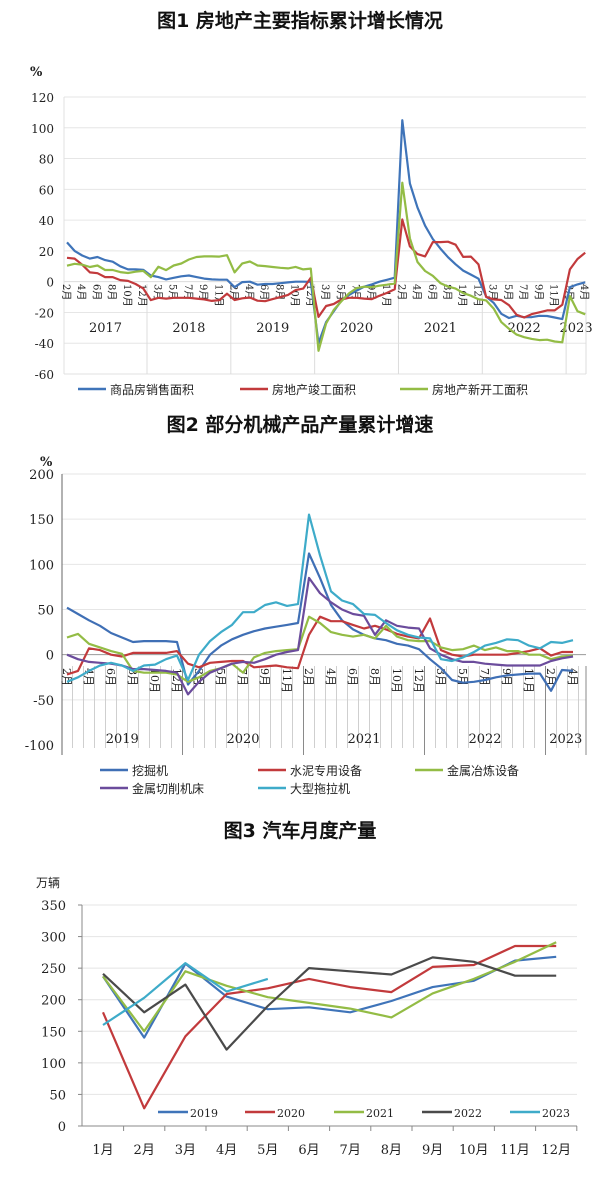  What do you see at coordinates (39, 746) in the screenshot?
I see `y-tick-label: -100` at bounding box center [39, 746].